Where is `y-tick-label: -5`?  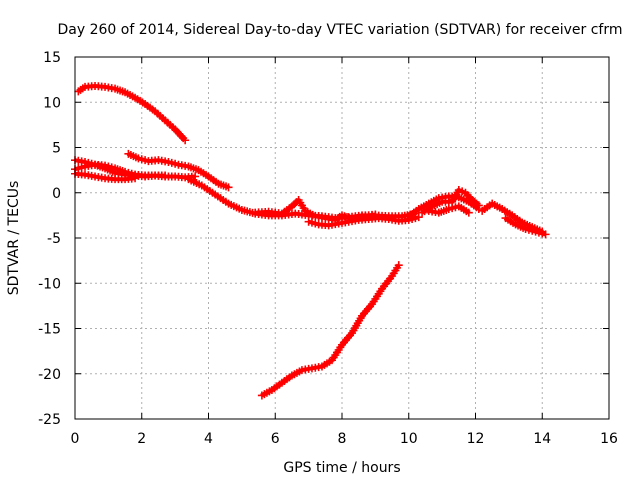
y-tick-label: -5 is located at coordinates (54, 239).